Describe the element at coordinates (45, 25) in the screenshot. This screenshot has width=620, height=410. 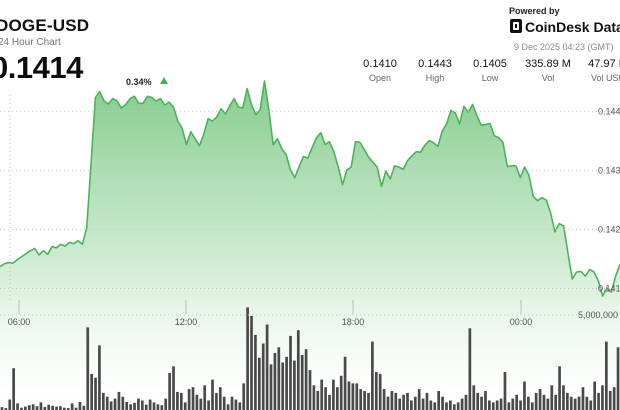
I see `symbol-title: DOGE-USD` at that location.